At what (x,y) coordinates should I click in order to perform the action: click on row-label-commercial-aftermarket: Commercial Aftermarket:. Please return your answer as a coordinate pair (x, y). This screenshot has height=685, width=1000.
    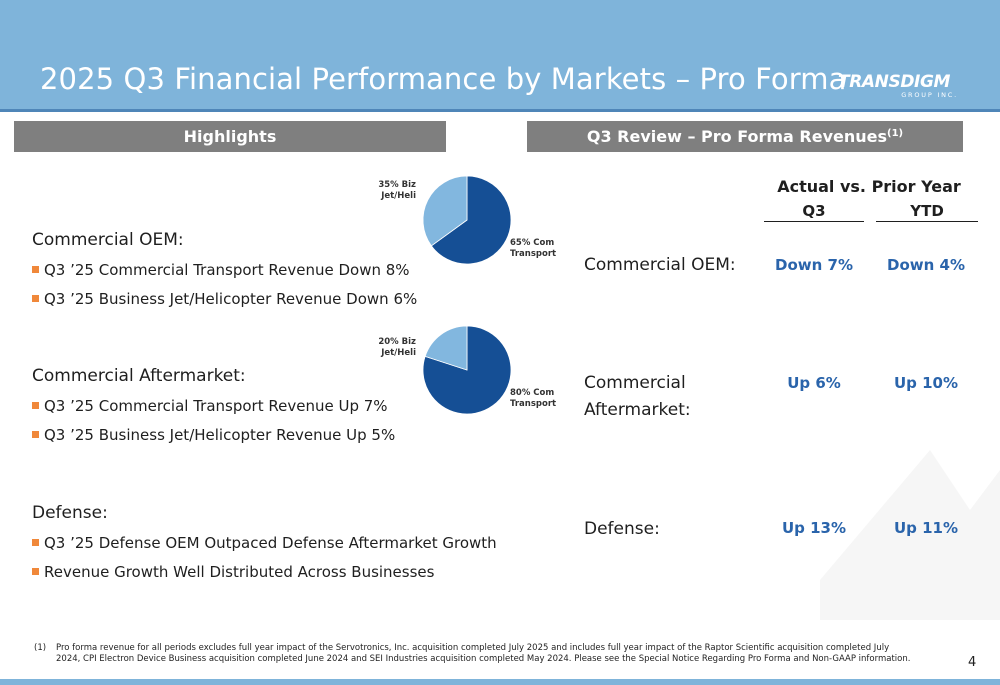
    Looking at the image, I should click on (637, 396).